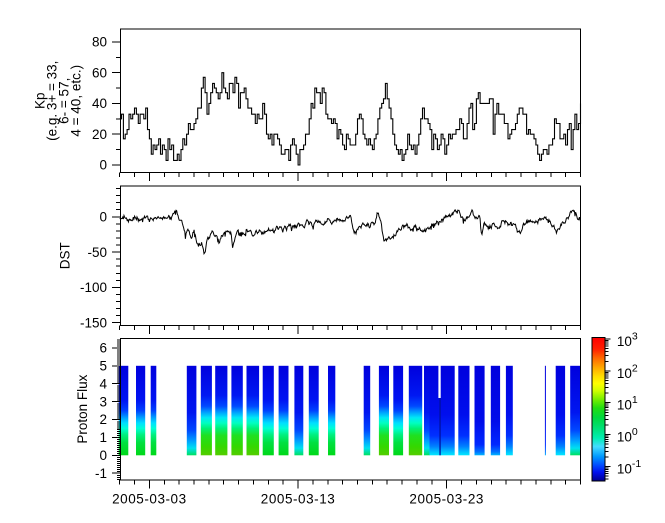 The image size is (665, 523). What do you see at coordinates (103, 401) in the screenshot?
I see `svg-text: 3` at bounding box center [103, 401].